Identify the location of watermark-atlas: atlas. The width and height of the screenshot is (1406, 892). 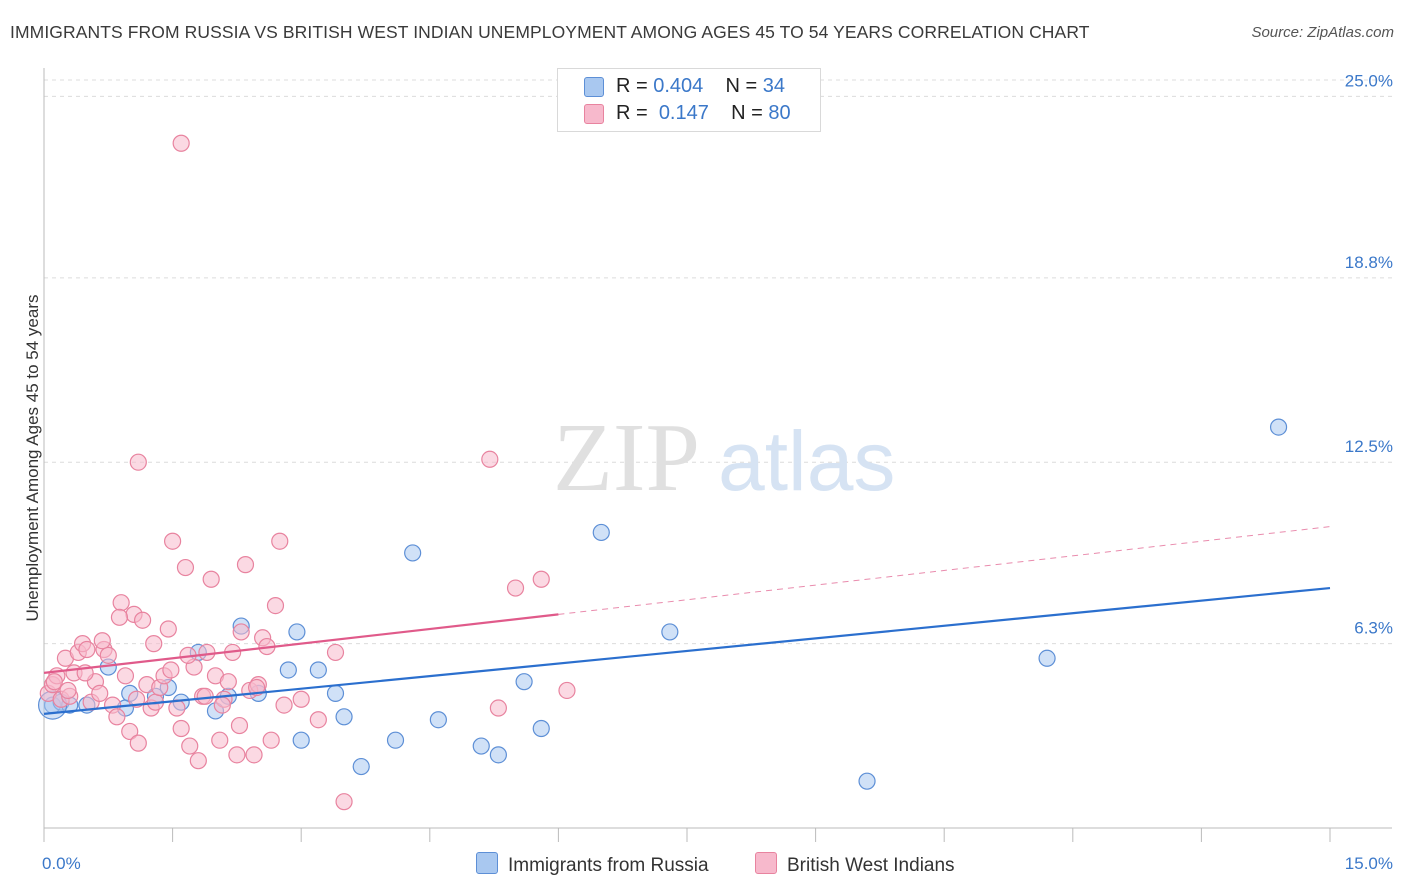
(806, 461).